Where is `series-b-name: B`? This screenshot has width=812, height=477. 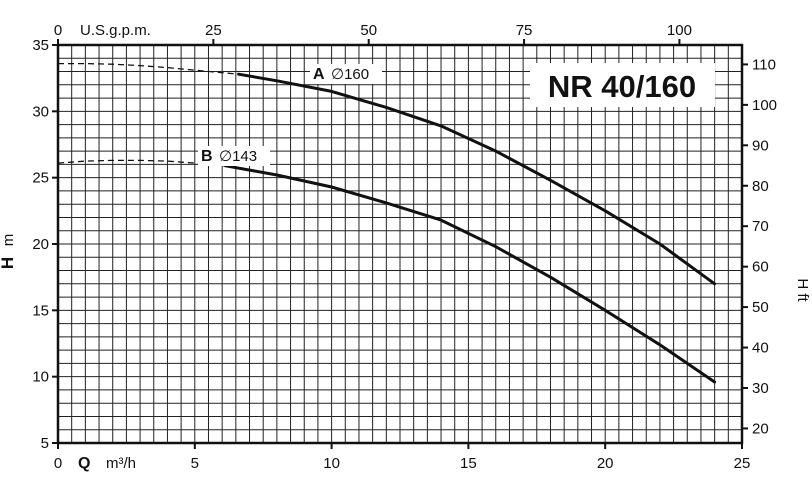 series-b-name: B is located at coordinates (207, 156).